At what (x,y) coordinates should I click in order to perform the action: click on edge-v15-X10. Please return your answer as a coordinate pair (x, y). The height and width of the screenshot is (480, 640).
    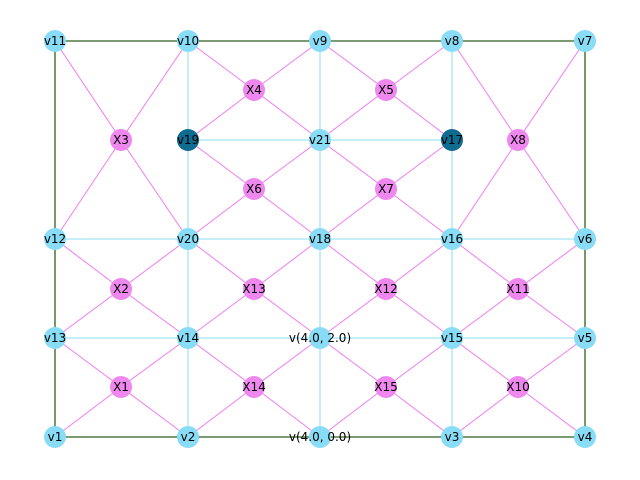
    Looking at the image, I should click on (485, 362).